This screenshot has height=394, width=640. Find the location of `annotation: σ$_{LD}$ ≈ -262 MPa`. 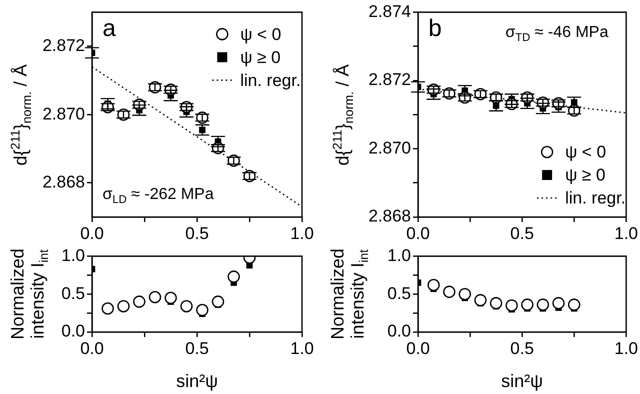

annotation: σ$_{LD}$ ≈ -262 MPa is located at coordinates (158, 196).